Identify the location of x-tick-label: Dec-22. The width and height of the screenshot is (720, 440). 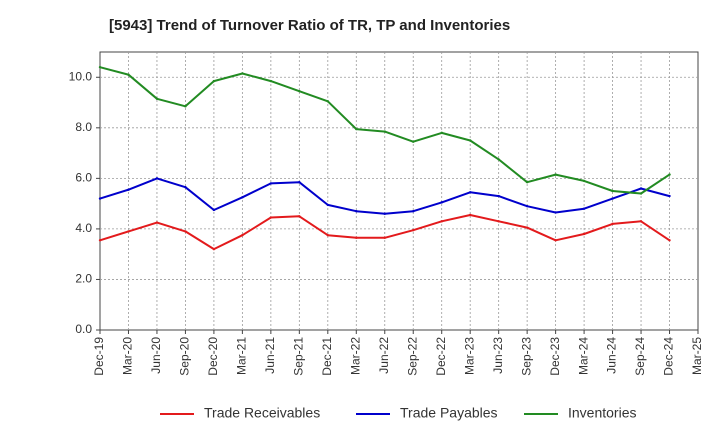
(441, 356).